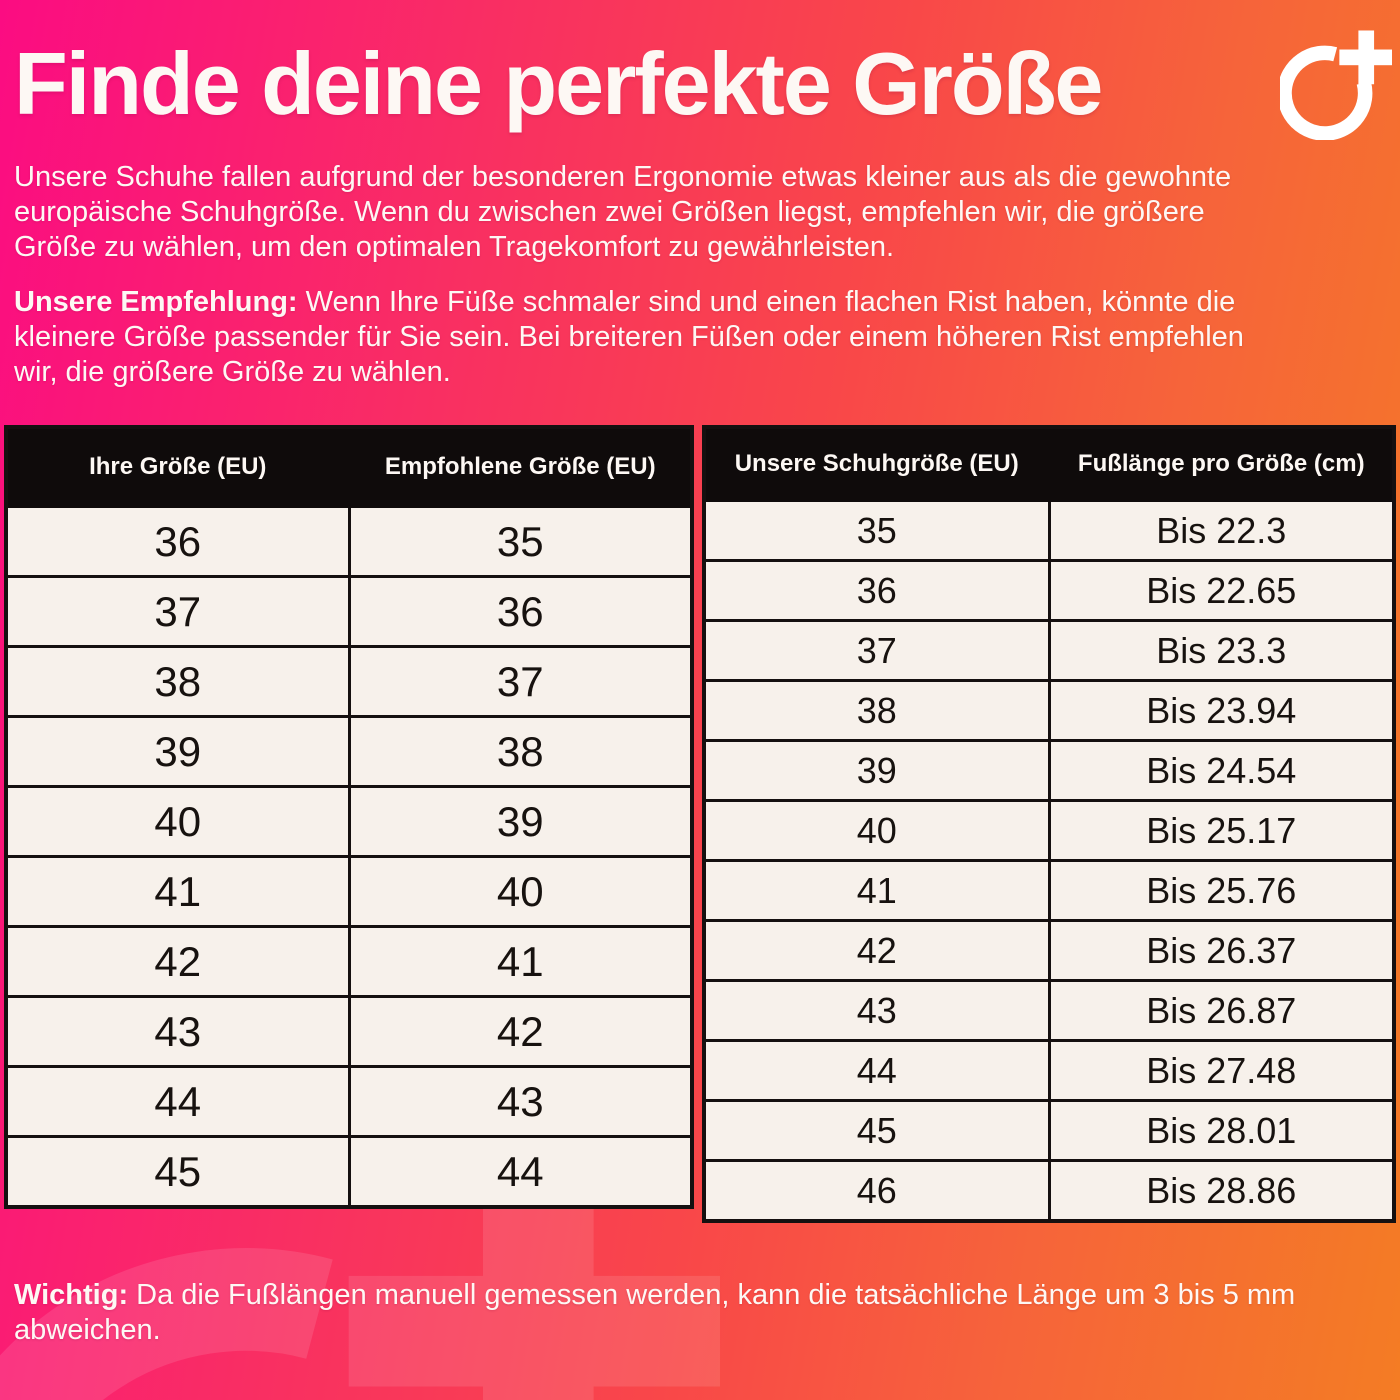 The image size is (1400, 1400). What do you see at coordinates (1221, 650) in the screenshot?
I see `table-cell: Bis 23.3` at bounding box center [1221, 650].